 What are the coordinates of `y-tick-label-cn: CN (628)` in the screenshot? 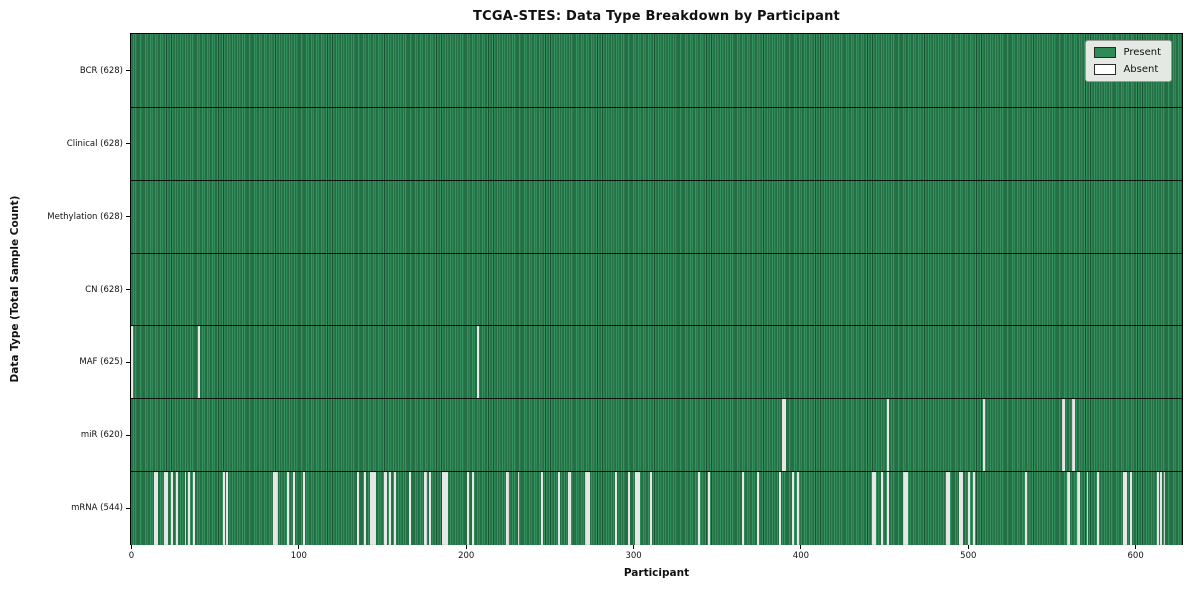 It's located at (104, 289).